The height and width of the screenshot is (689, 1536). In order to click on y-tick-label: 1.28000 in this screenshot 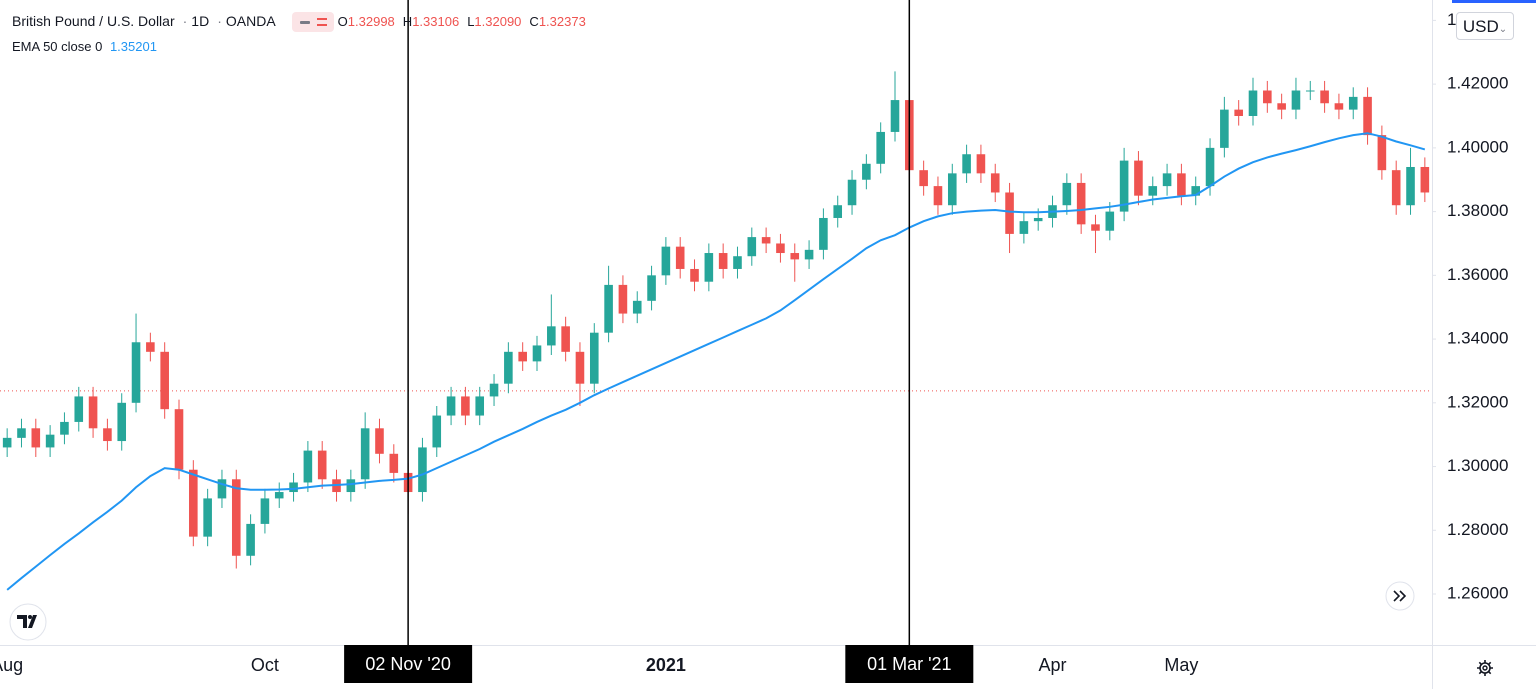, I will do `click(1477, 529)`.